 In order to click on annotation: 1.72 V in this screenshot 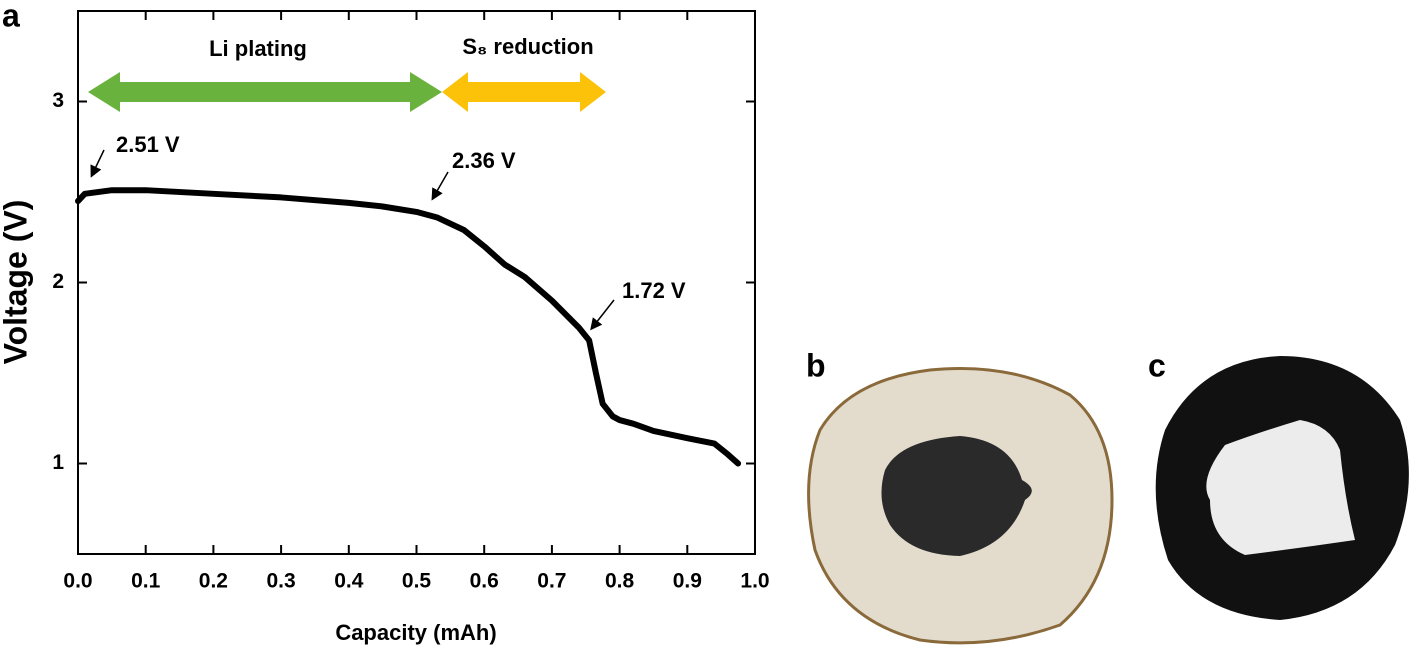, I will do `click(654, 290)`.